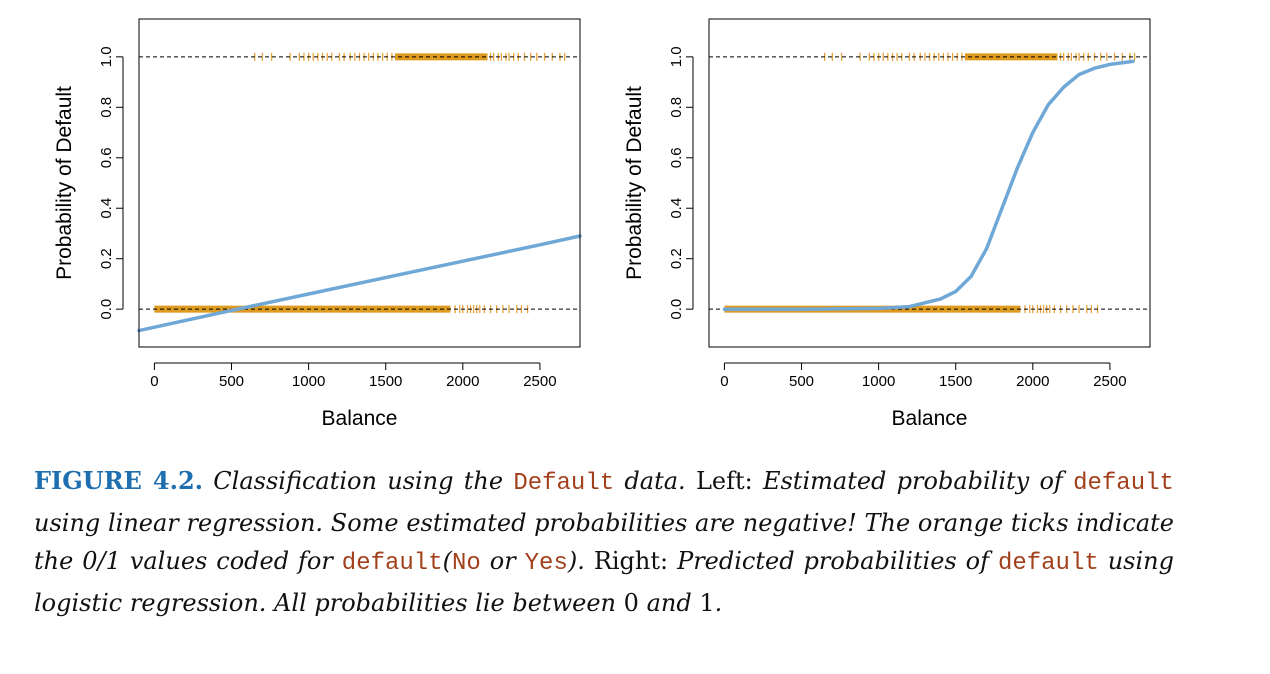 Image resolution: width=1270 pixels, height=674 pixels. I want to click on caption-number-one: 1, so click(707, 602).